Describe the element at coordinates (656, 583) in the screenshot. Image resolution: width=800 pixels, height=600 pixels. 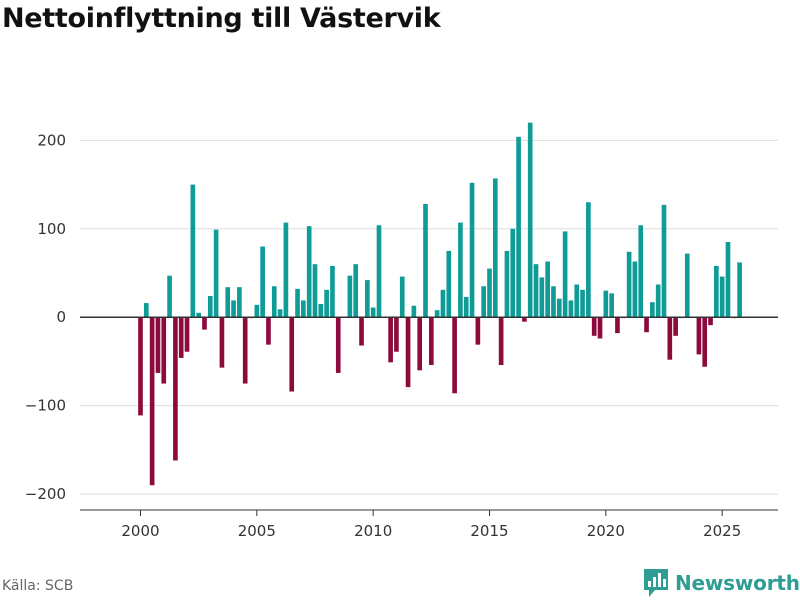
I see `newsworthy-logo-icon` at that location.